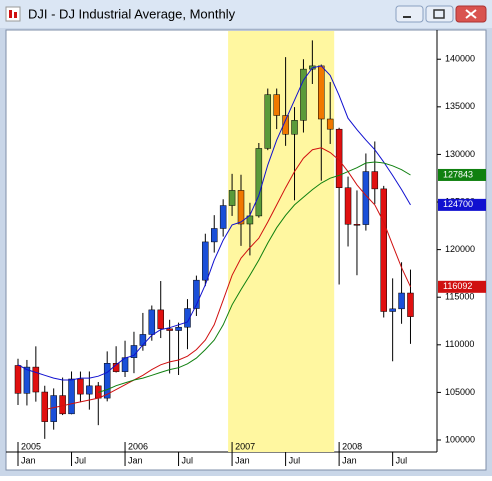  I want to click on y-tick-label: 100000, so click(460, 439).